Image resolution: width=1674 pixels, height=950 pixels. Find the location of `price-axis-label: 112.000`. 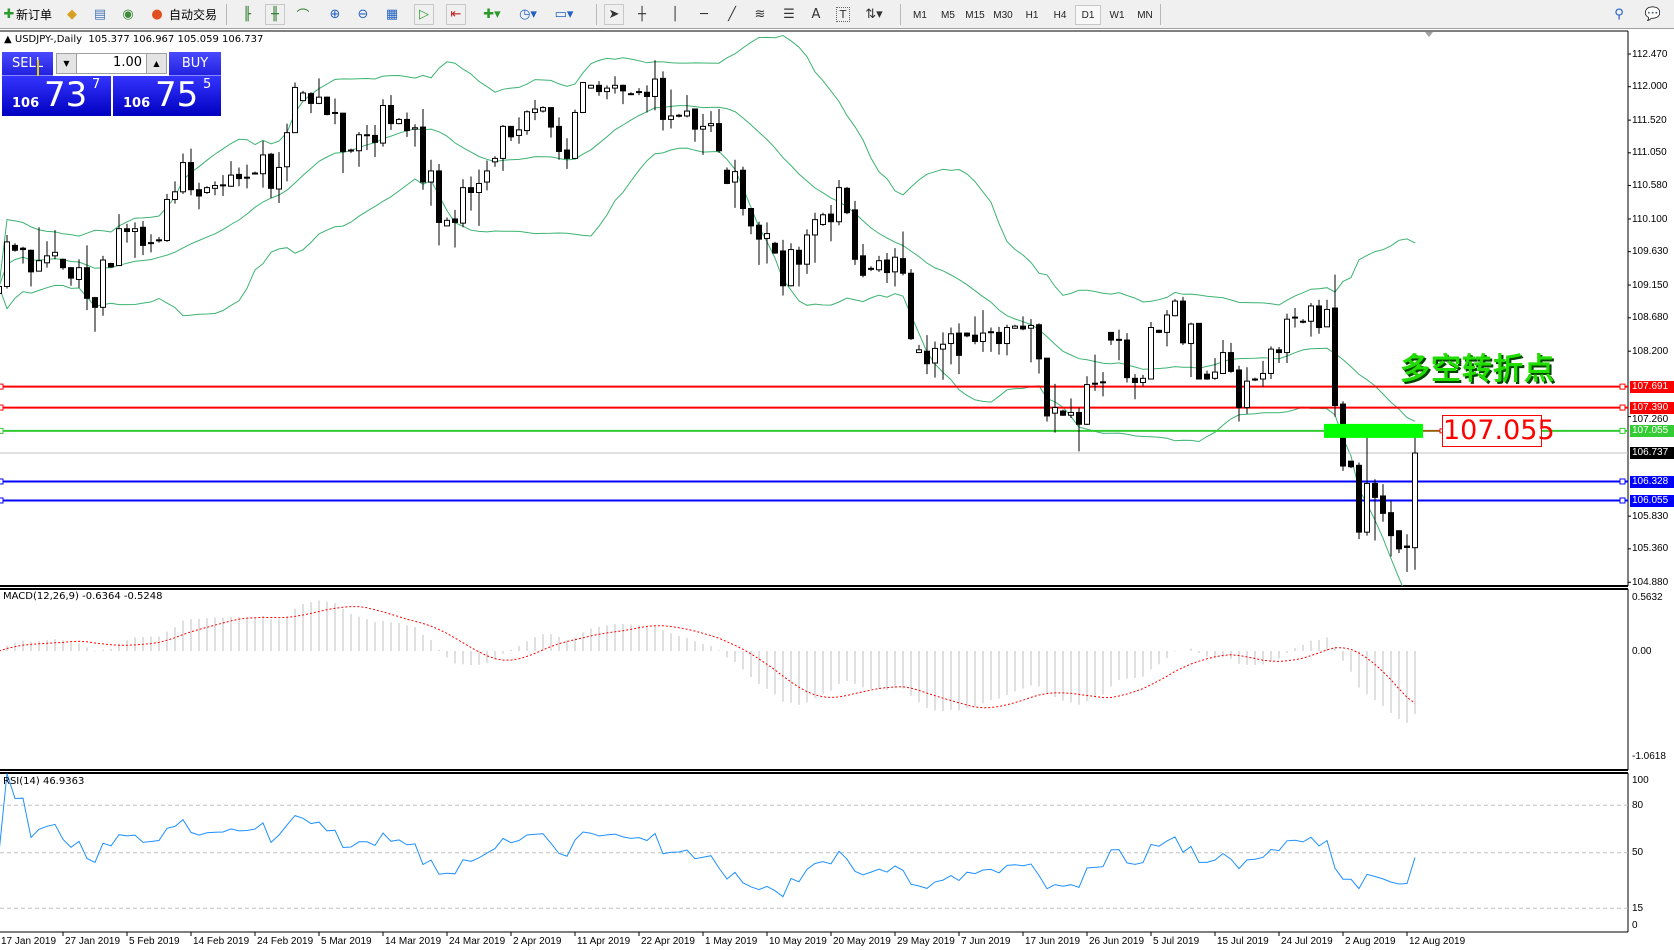

price-axis-label: 112.000 is located at coordinates (1650, 87).